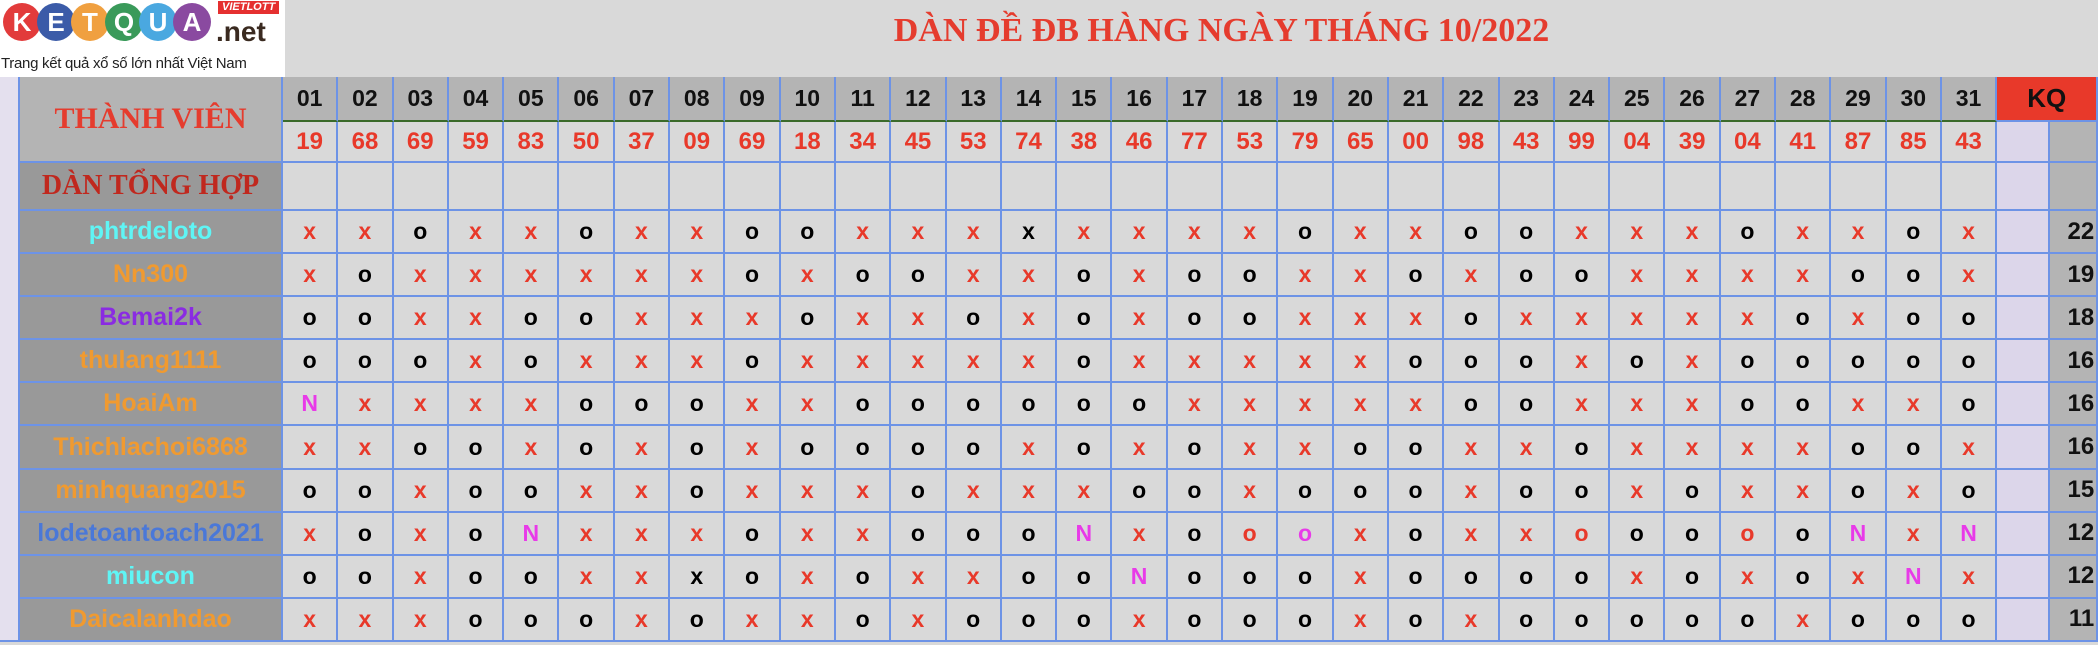 The image size is (2098, 645). What do you see at coordinates (151, 577) in the screenshot?
I see `member-name: miucon` at bounding box center [151, 577].